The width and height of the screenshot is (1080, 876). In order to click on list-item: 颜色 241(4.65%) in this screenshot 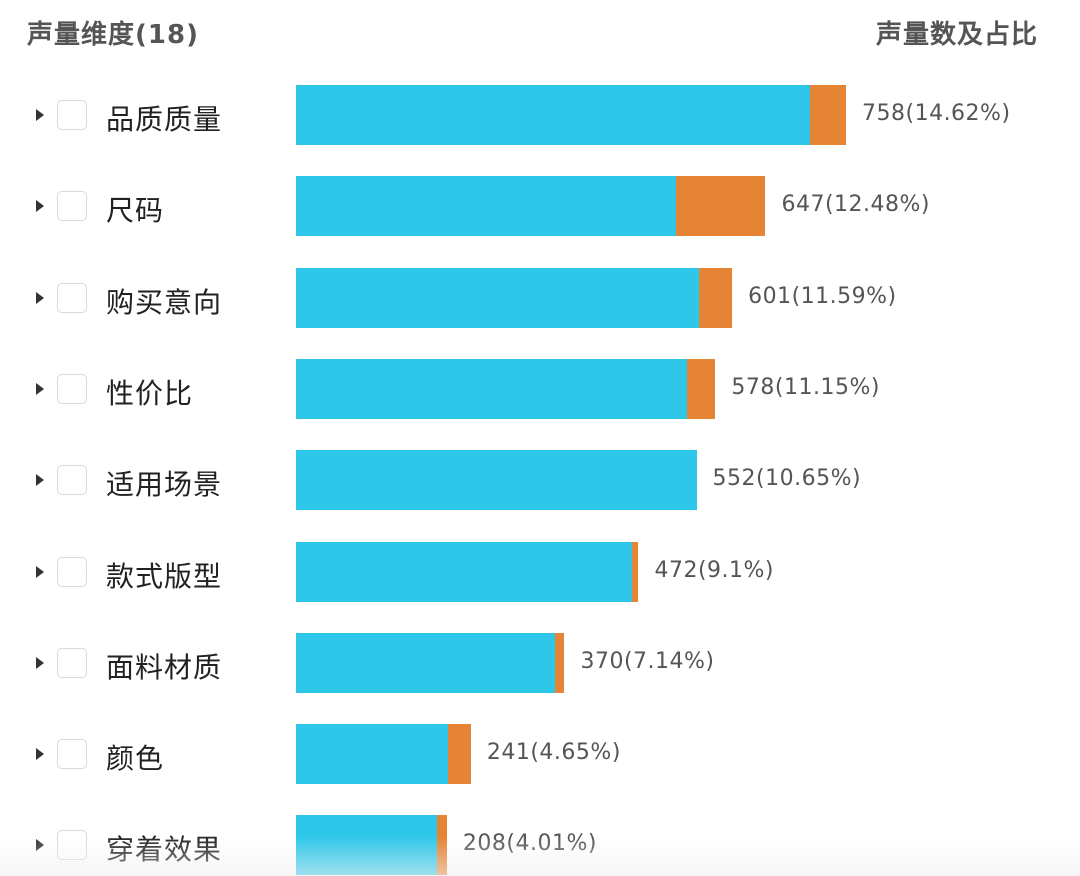, I will do `click(540, 754)`.